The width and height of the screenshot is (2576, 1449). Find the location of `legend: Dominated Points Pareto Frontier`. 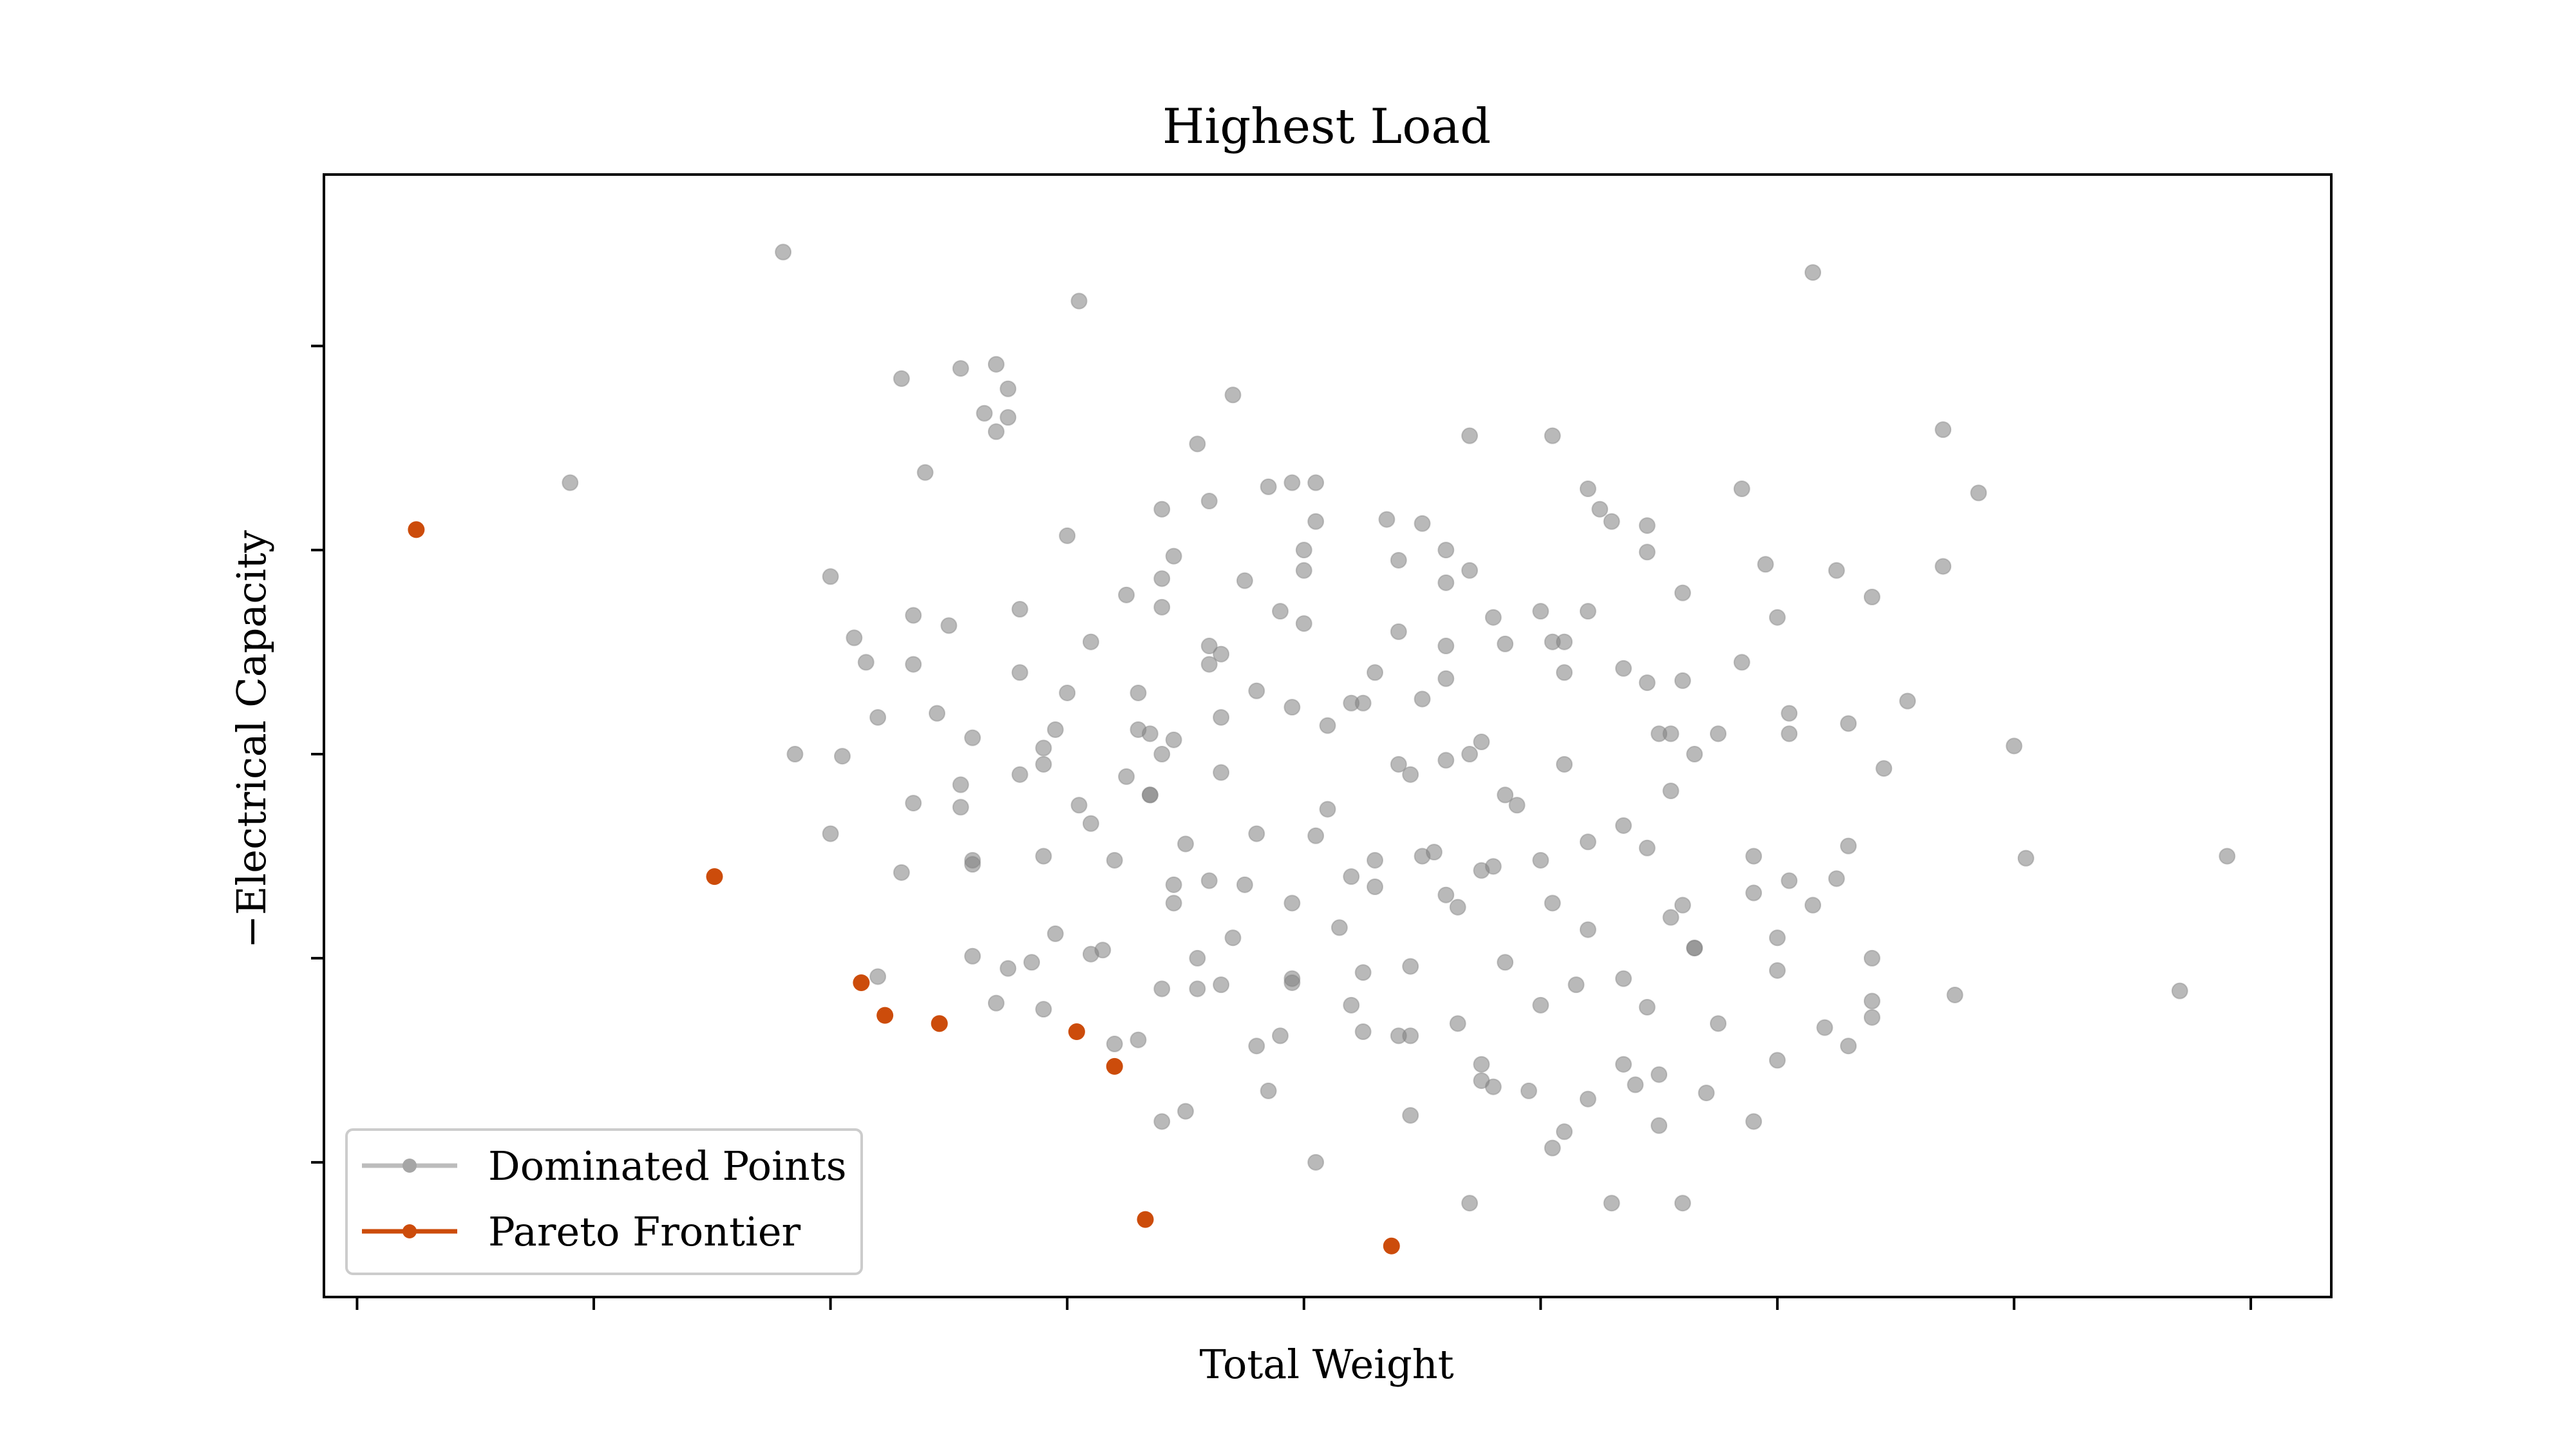

legend: Dominated Points Pareto Frontier is located at coordinates (604, 1201).